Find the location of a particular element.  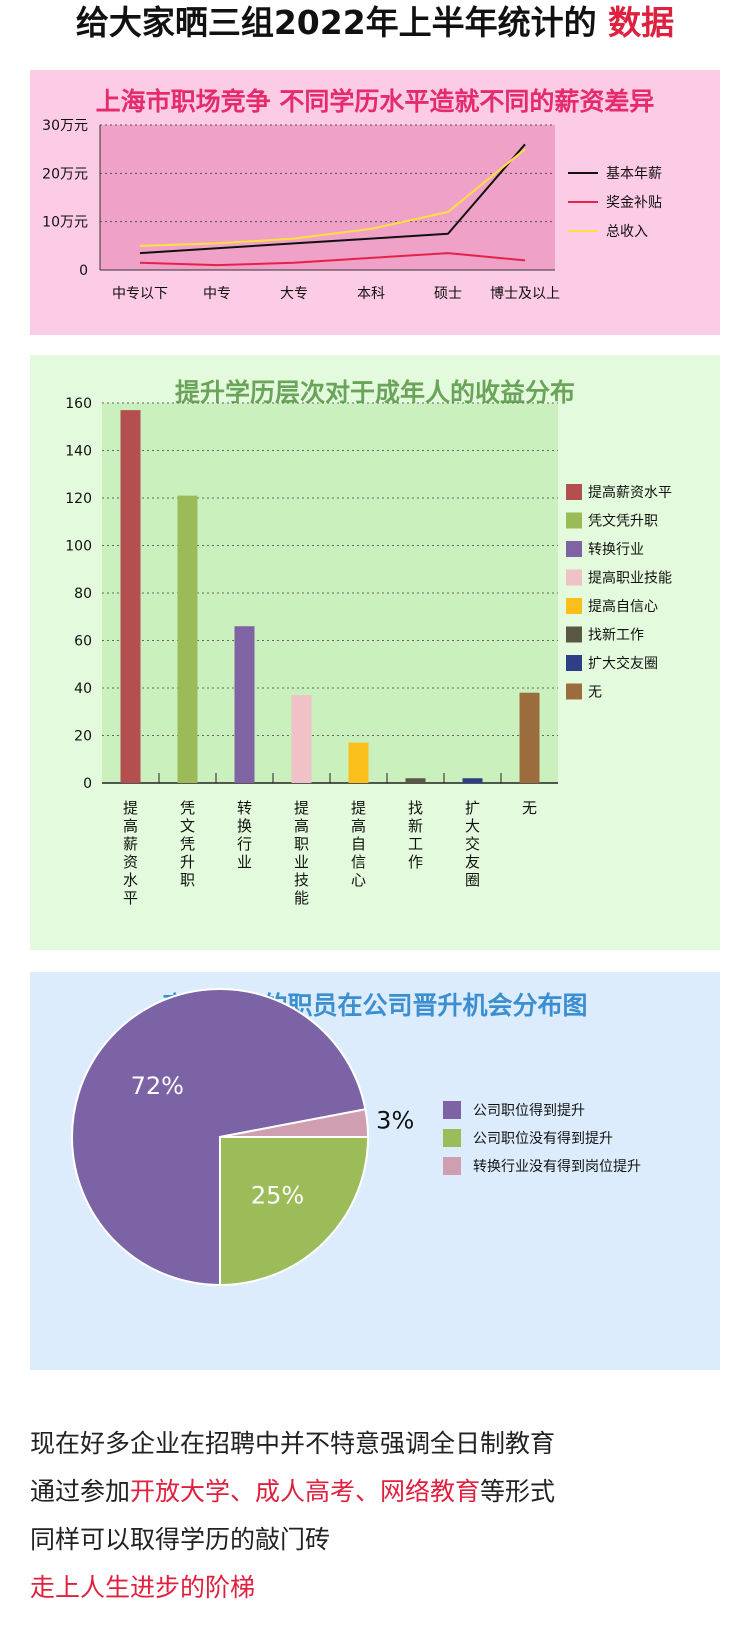

x-tick-label-char: 作 is located at coordinates (415, 862).